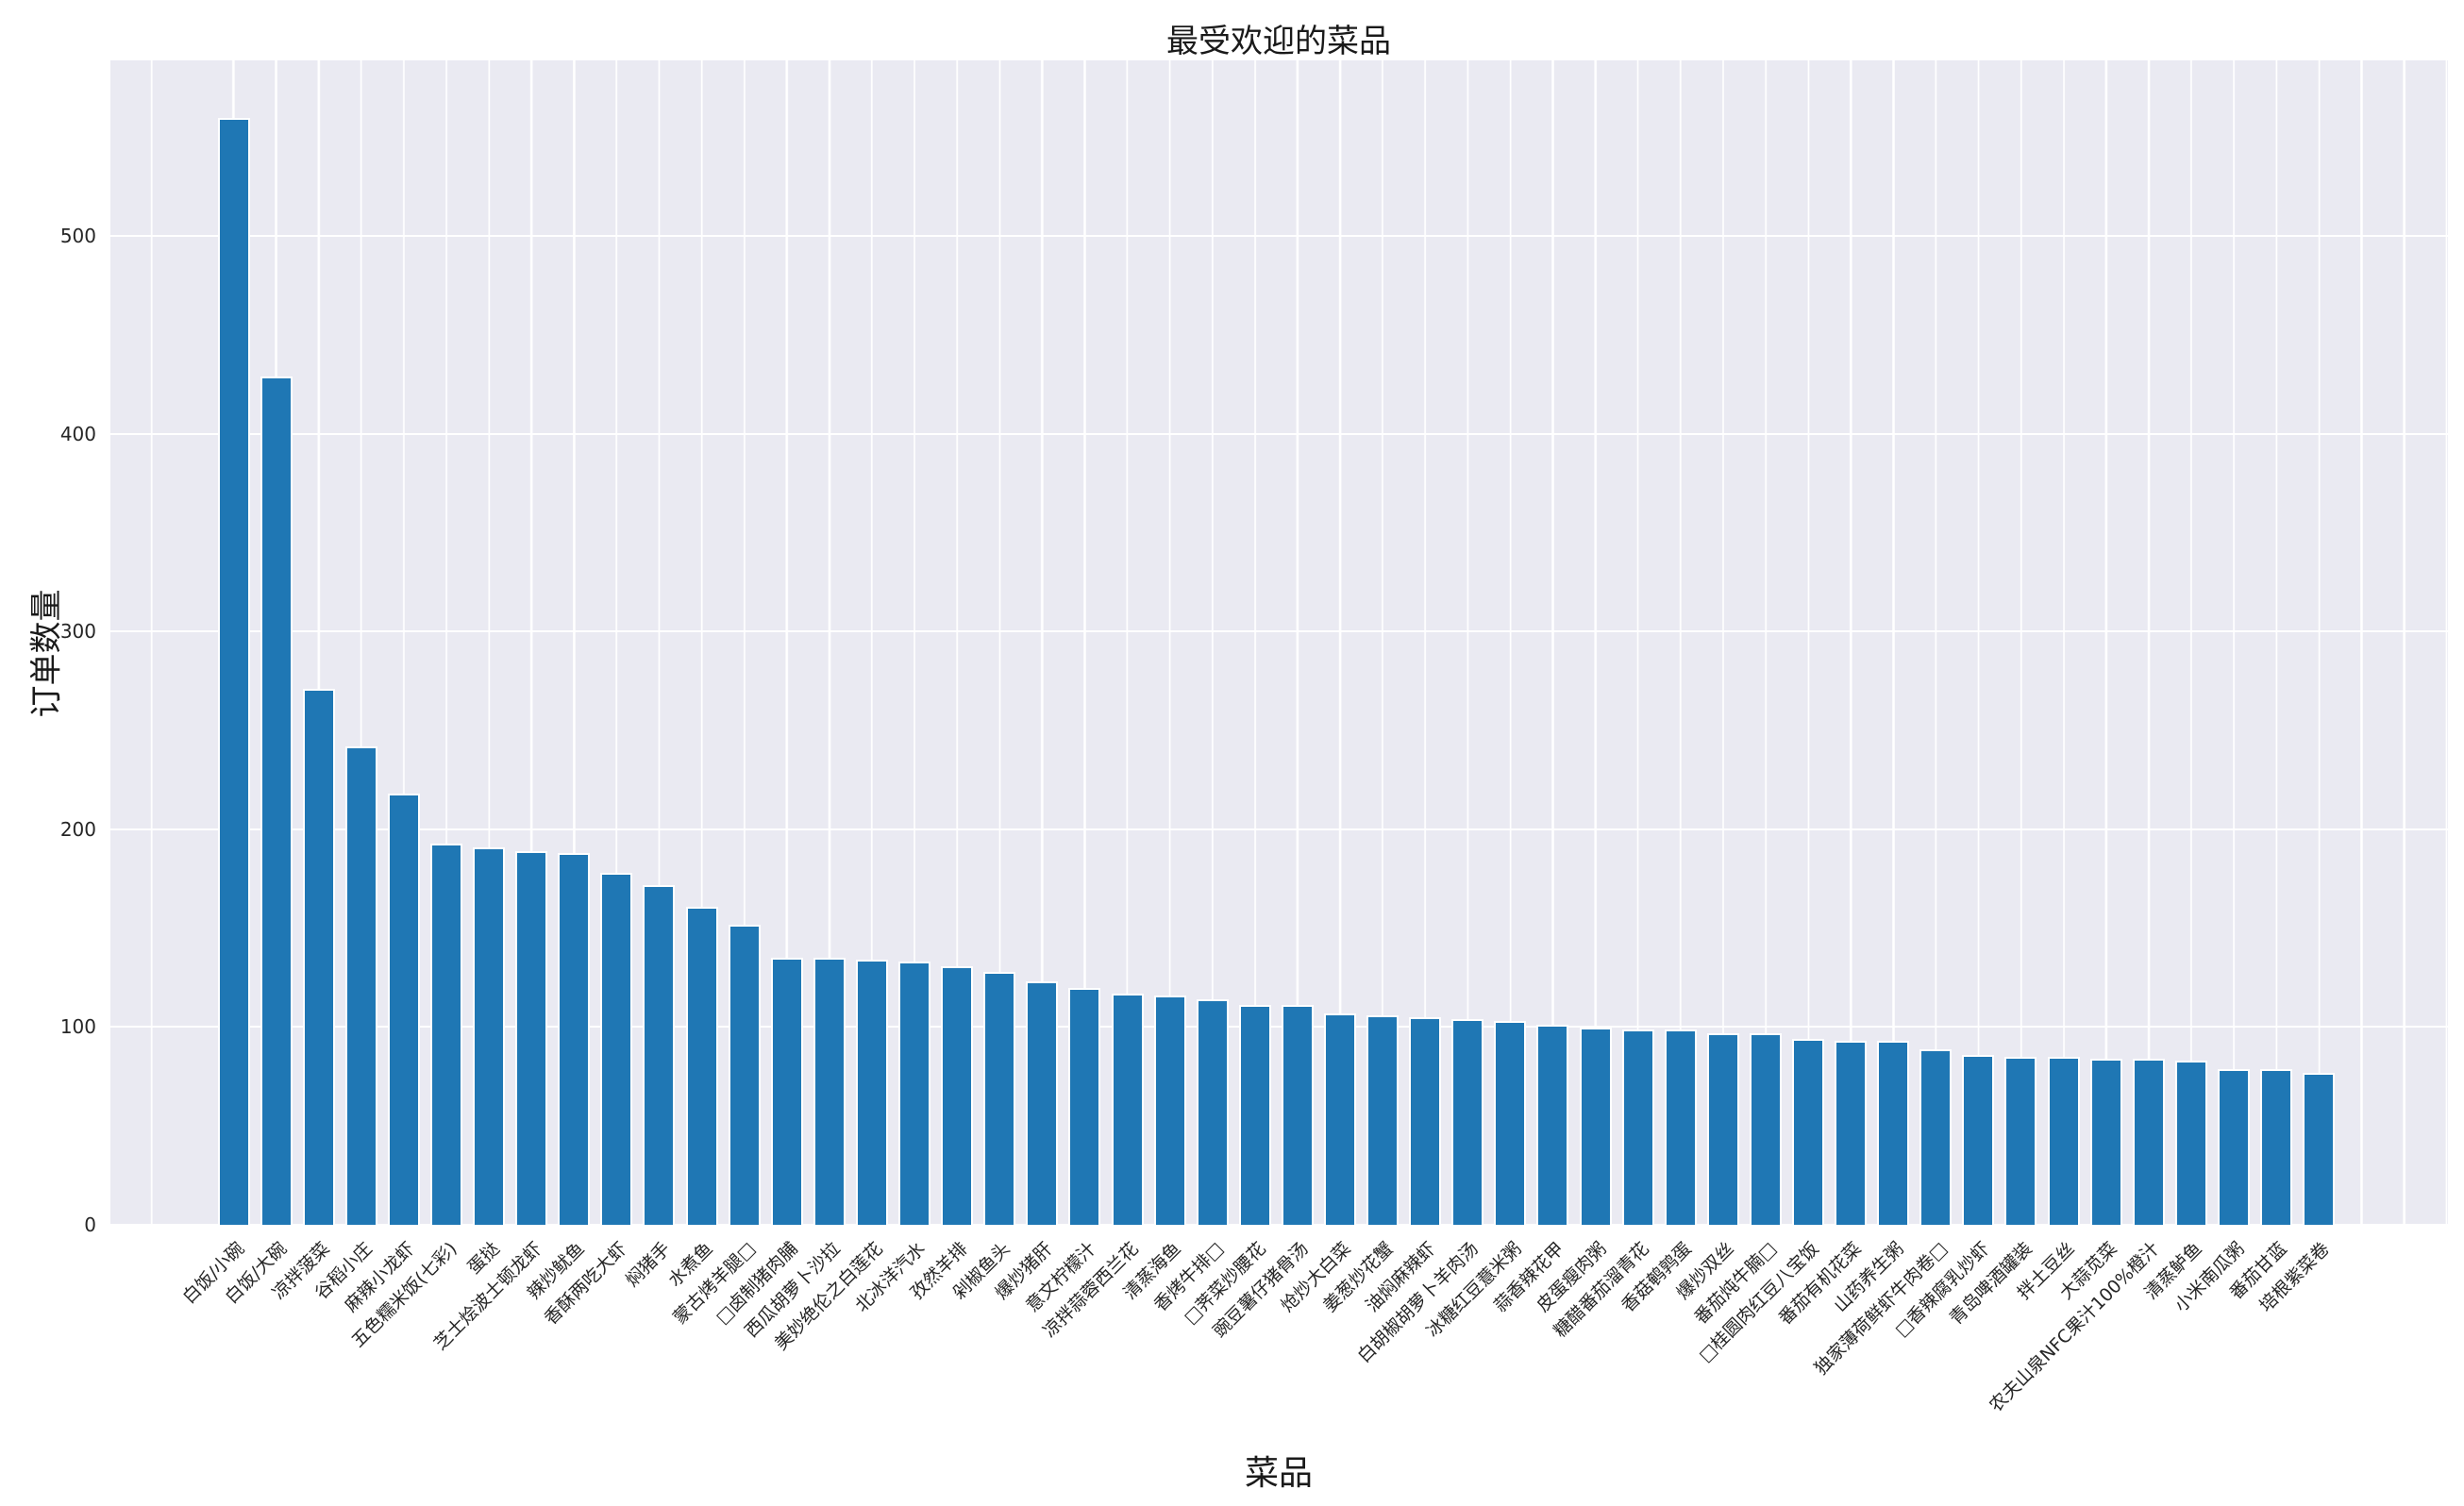  Describe the element at coordinates (2190, 1143) in the screenshot. I see `bar-清蒸鲈鱼` at that location.